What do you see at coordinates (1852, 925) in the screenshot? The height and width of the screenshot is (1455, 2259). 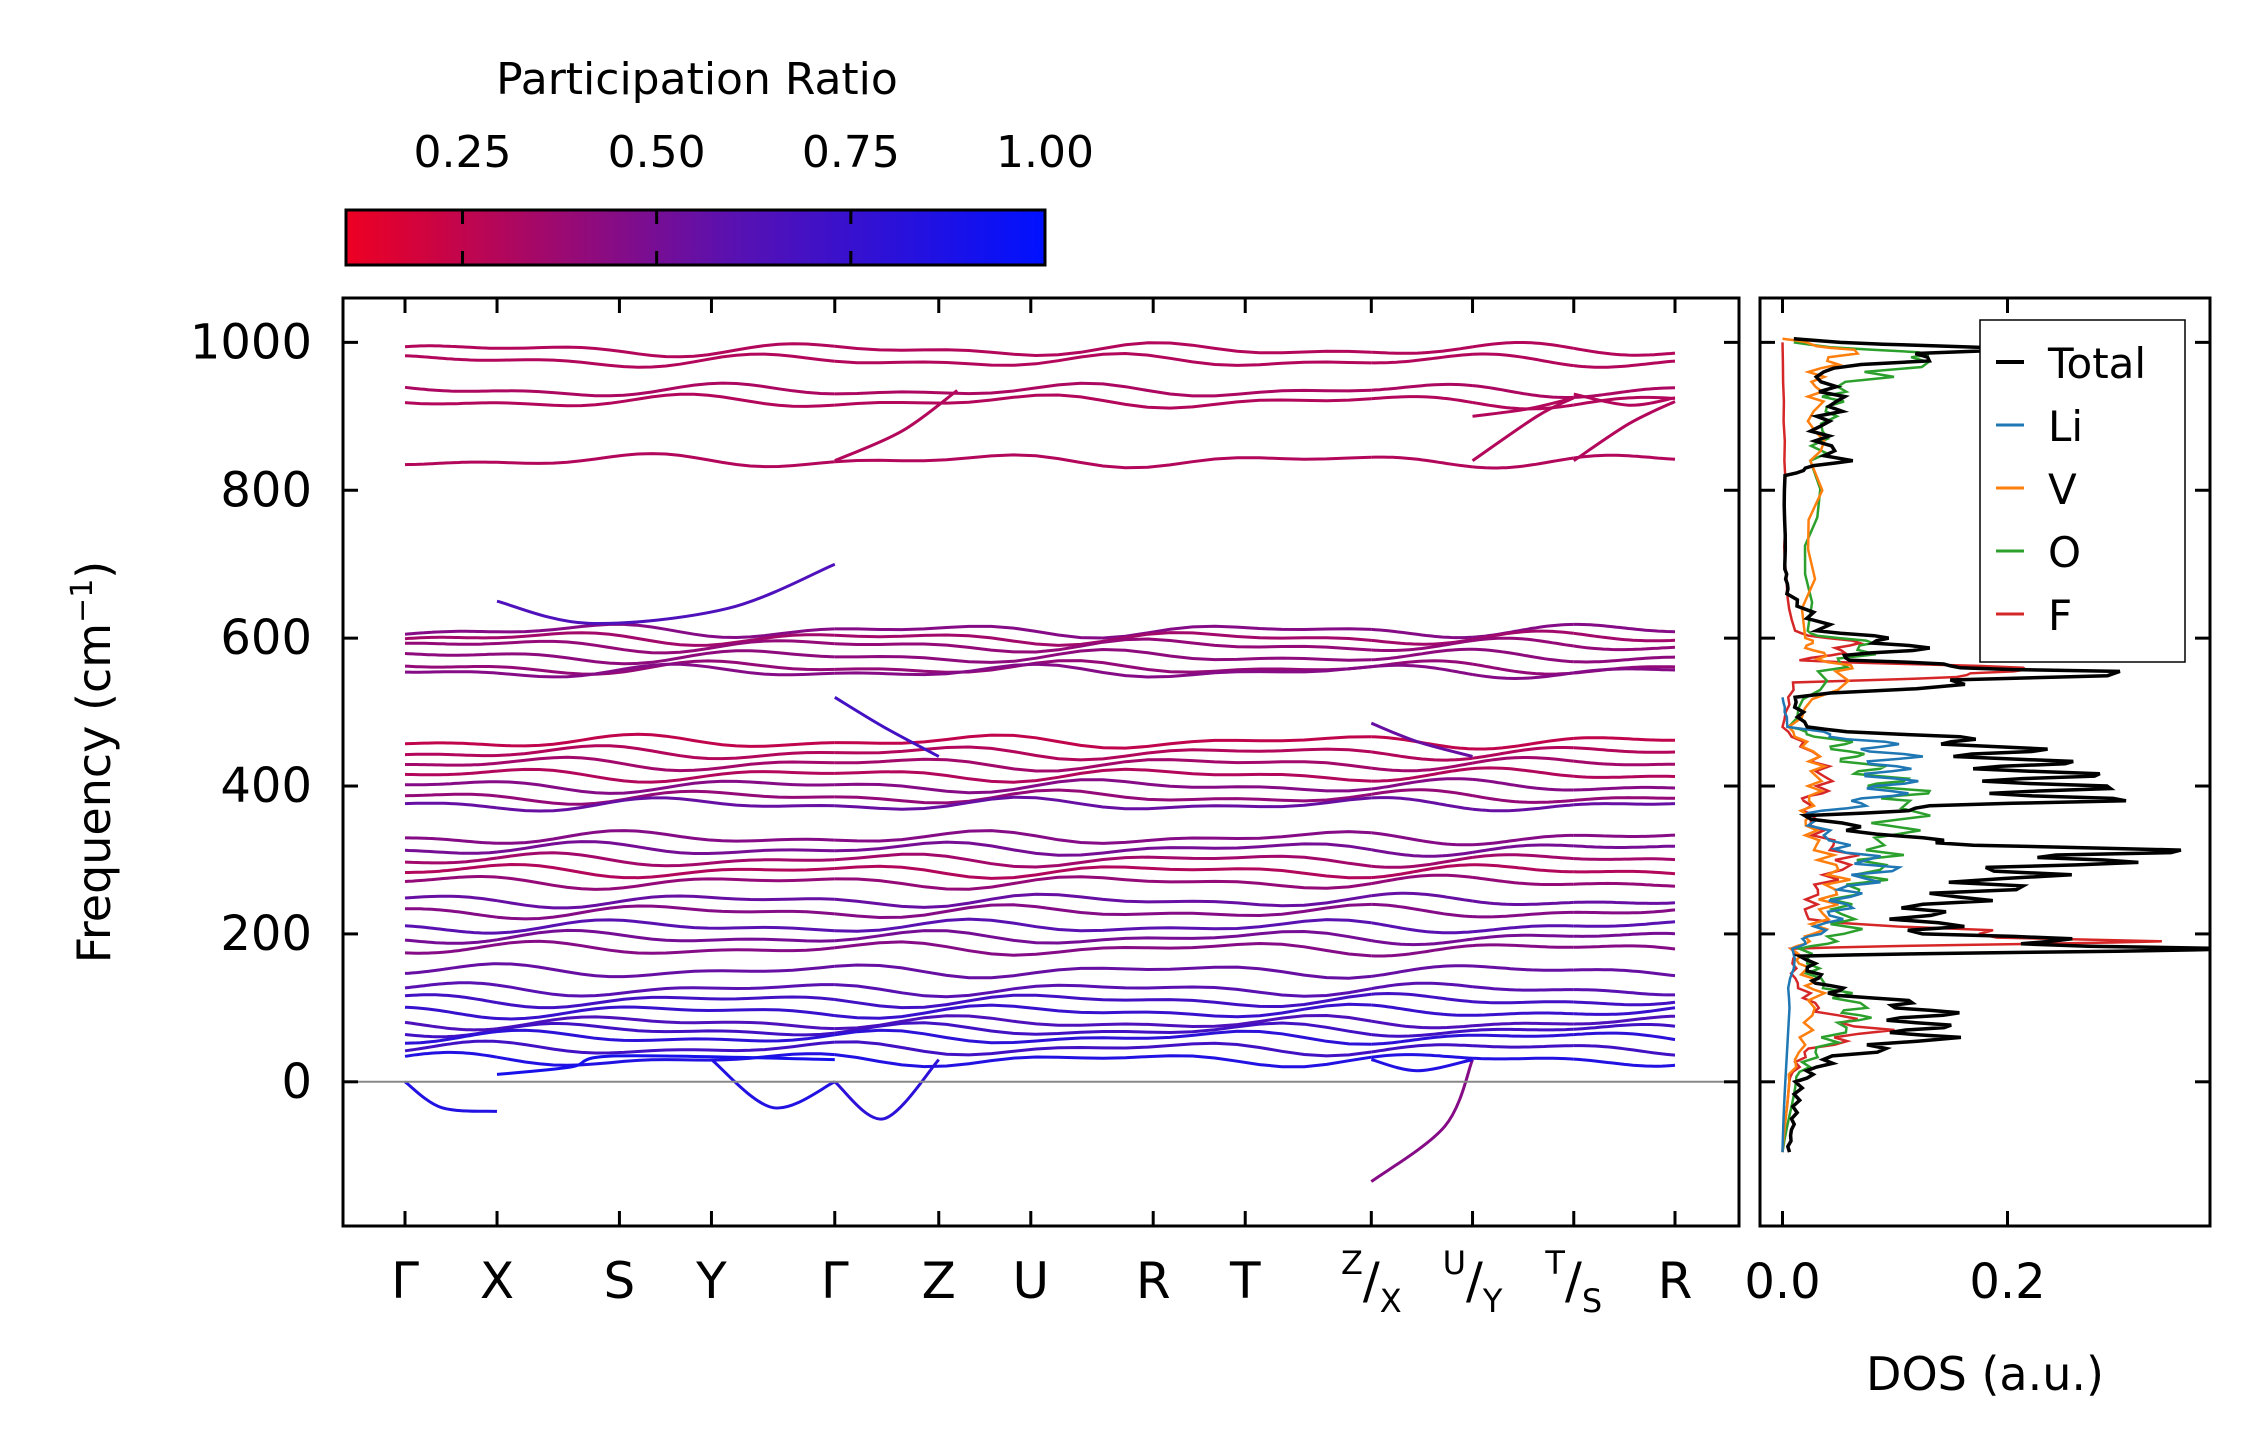 I see `dos-line-li` at bounding box center [1852, 925].